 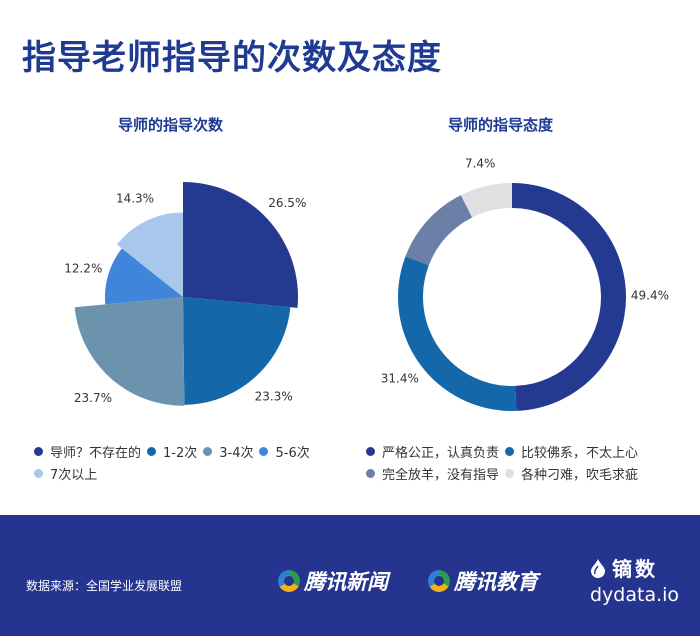 I want to click on legend-label: 3-4次, so click(x=236, y=453).